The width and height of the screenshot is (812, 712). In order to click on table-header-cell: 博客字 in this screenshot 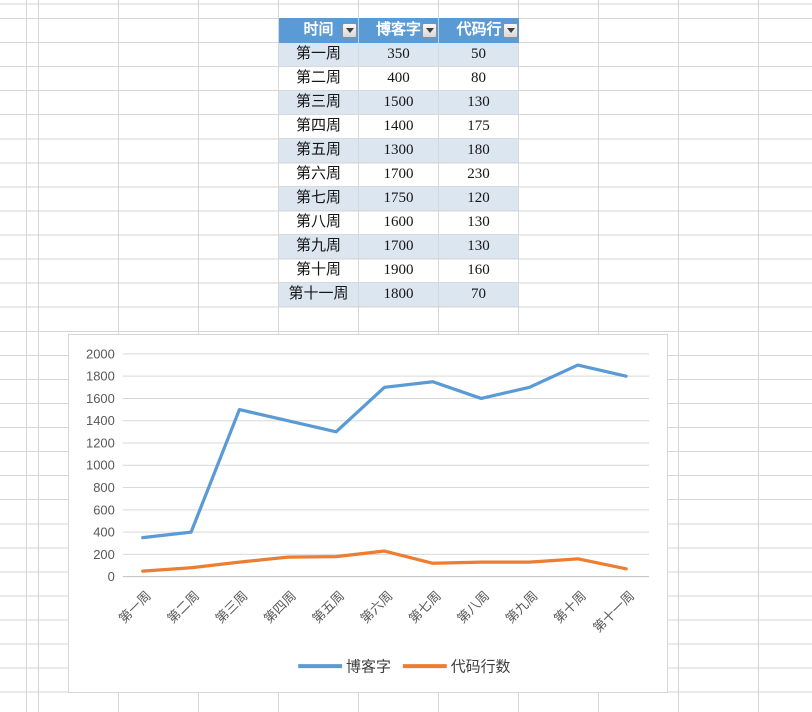, I will do `click(399, 30)`.